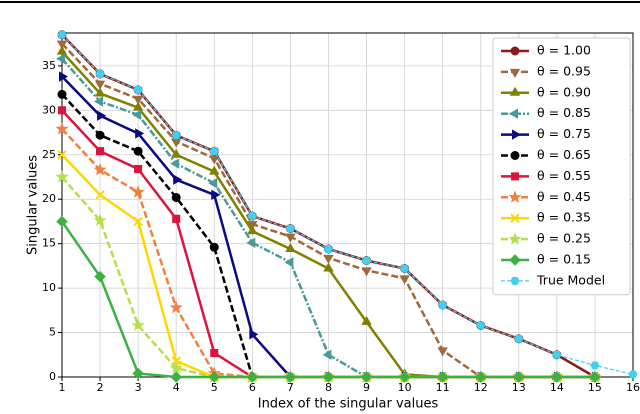 The height and width of the screenshot is (414, 640). I want to click on legend-label: θ = 0.15, so click(564, 259).